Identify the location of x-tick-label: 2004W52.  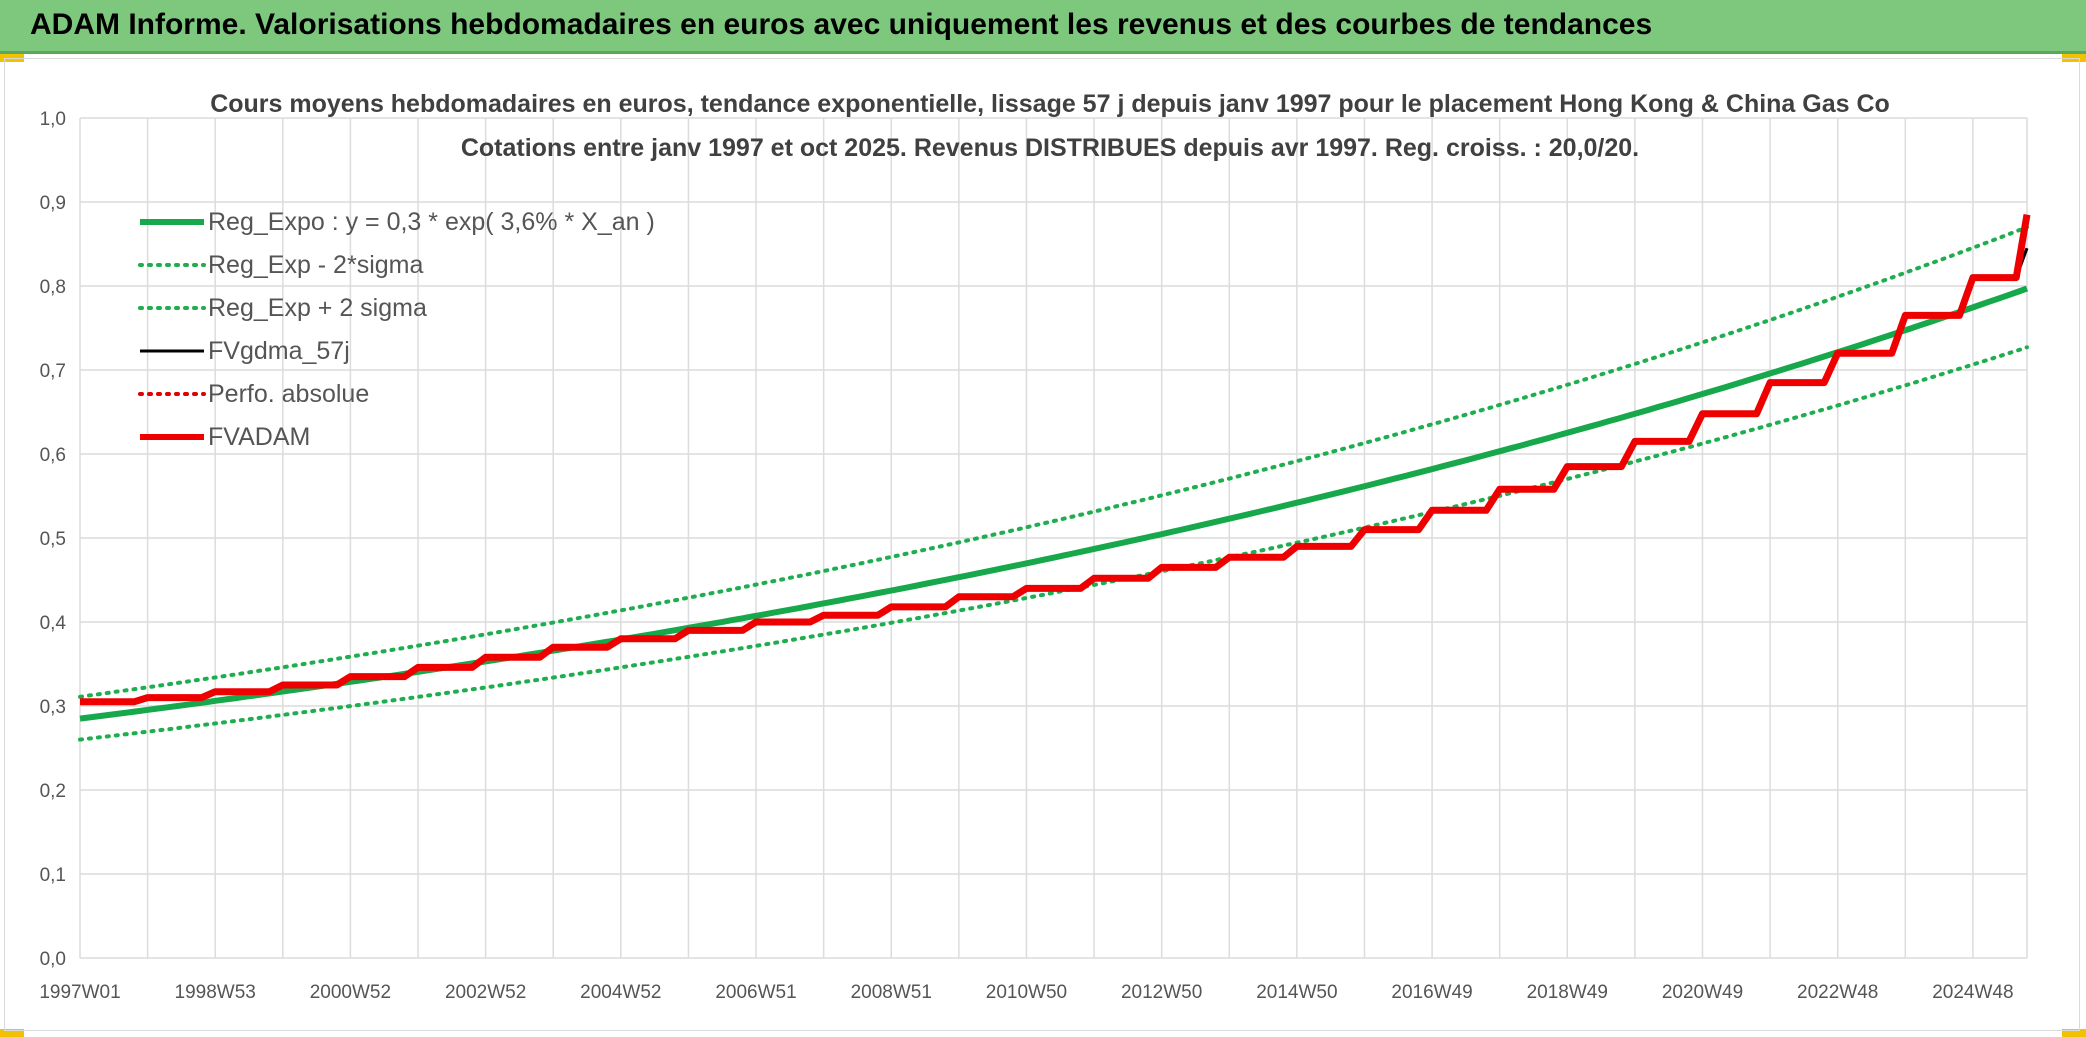
(620, 992).